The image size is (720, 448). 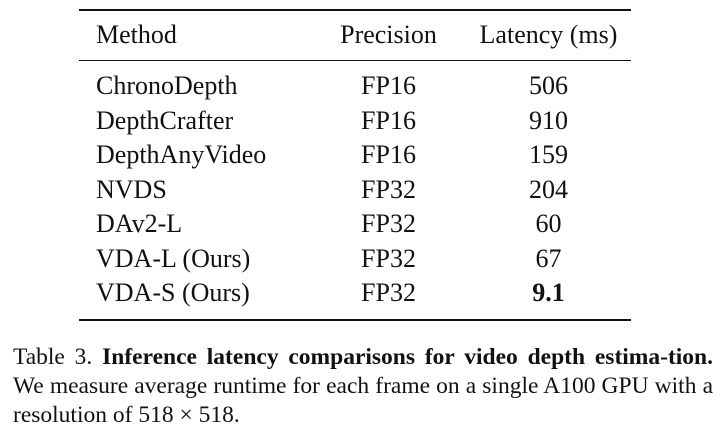 I want to click on cell-latency: 204, so click(x=548, y=189).